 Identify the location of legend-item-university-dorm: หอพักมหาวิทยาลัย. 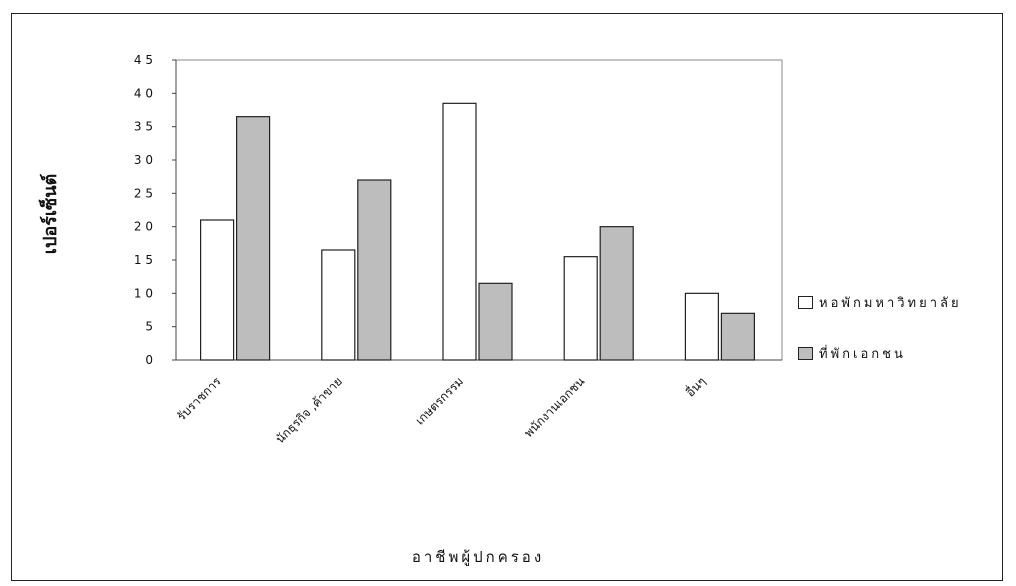
(880, 302).